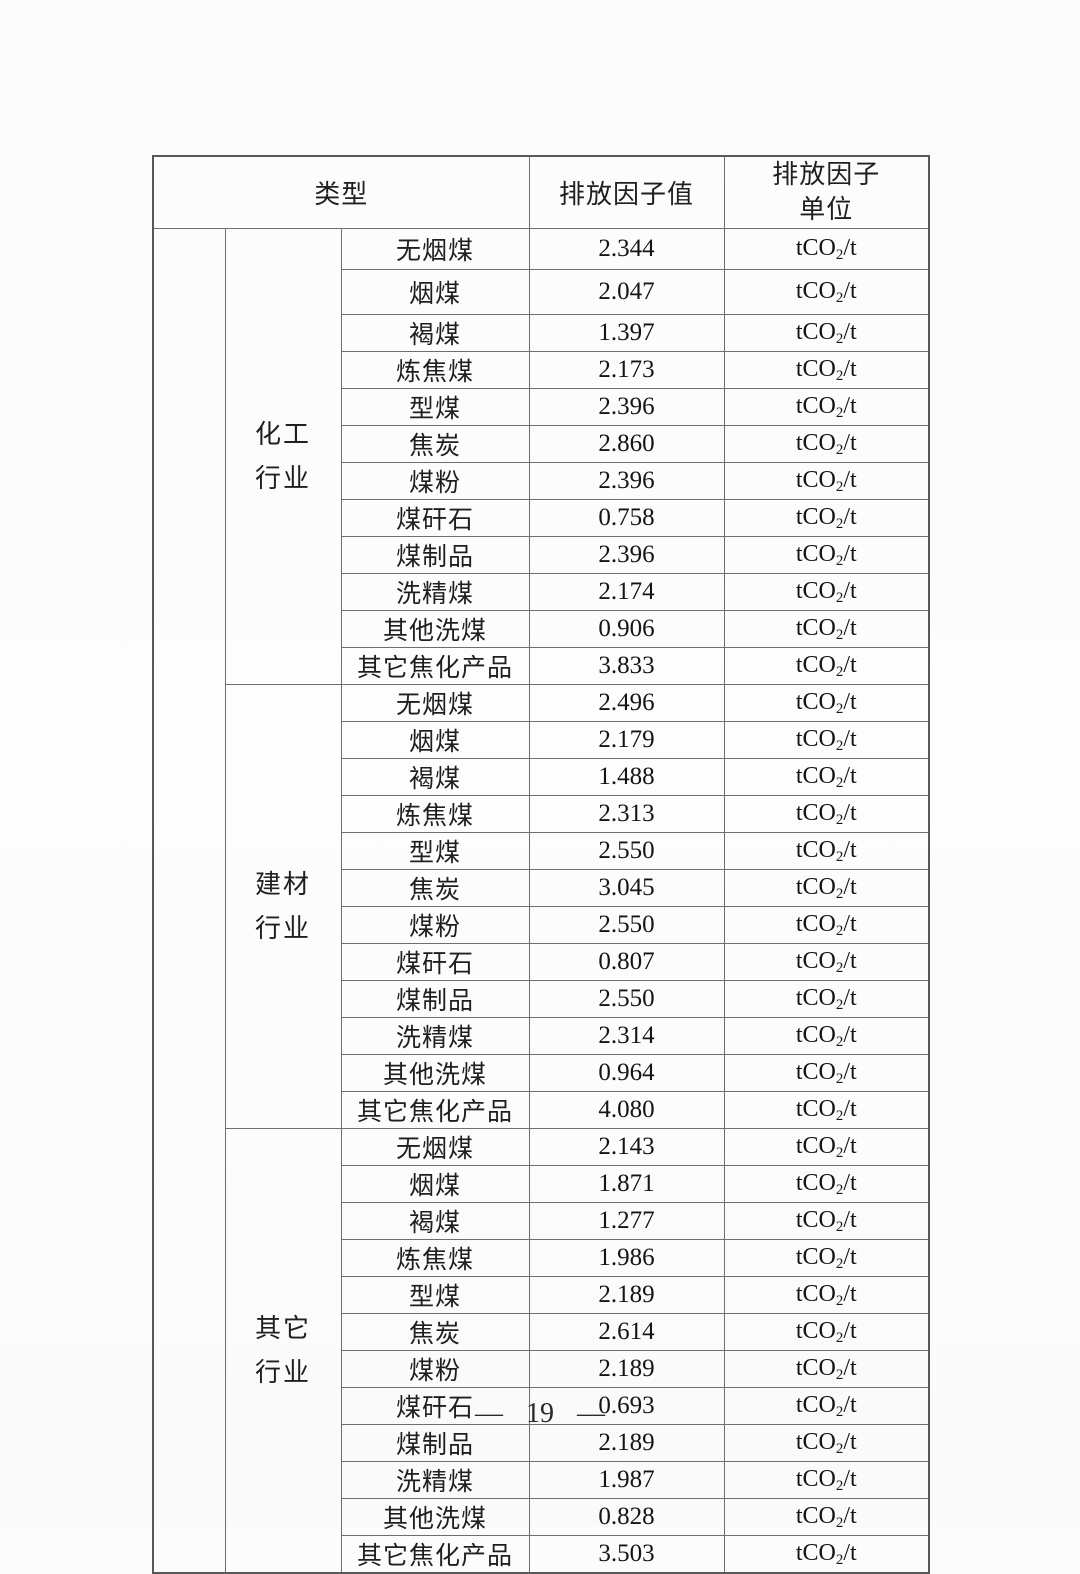 This screenshot has height=1574, width=1080. I want to click on emission-factor-value-cell: 2.614, so click(626, 1331).